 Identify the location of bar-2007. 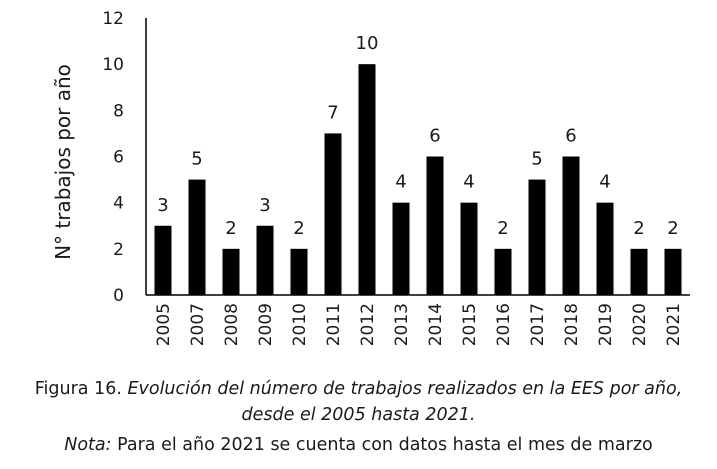
(197, 237).